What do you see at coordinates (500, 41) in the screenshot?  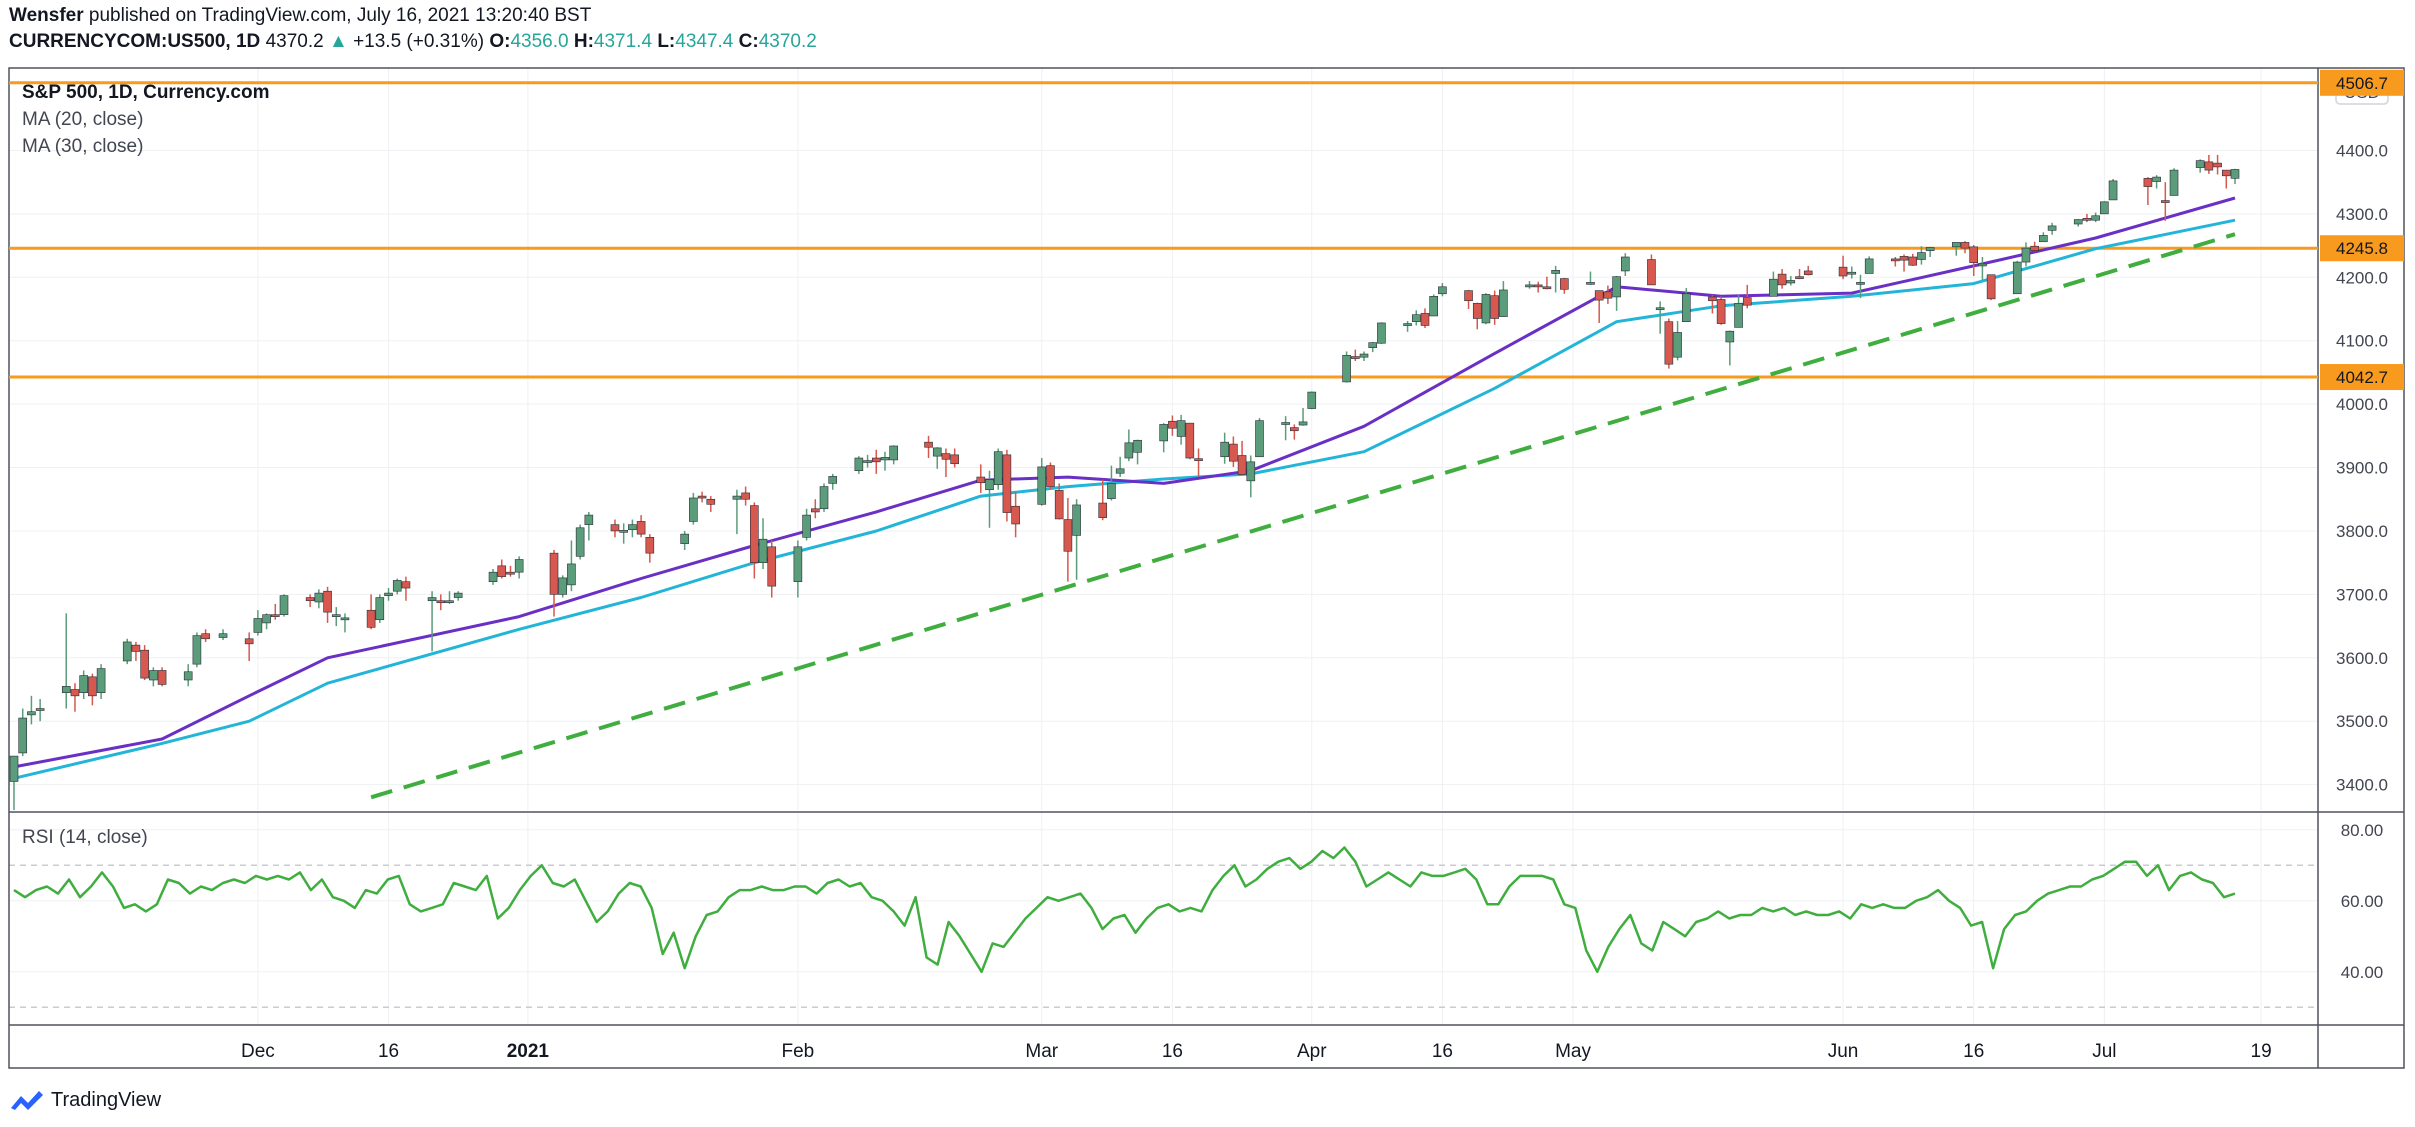 I see `open-label: O:` at bounding box center [500, 41].